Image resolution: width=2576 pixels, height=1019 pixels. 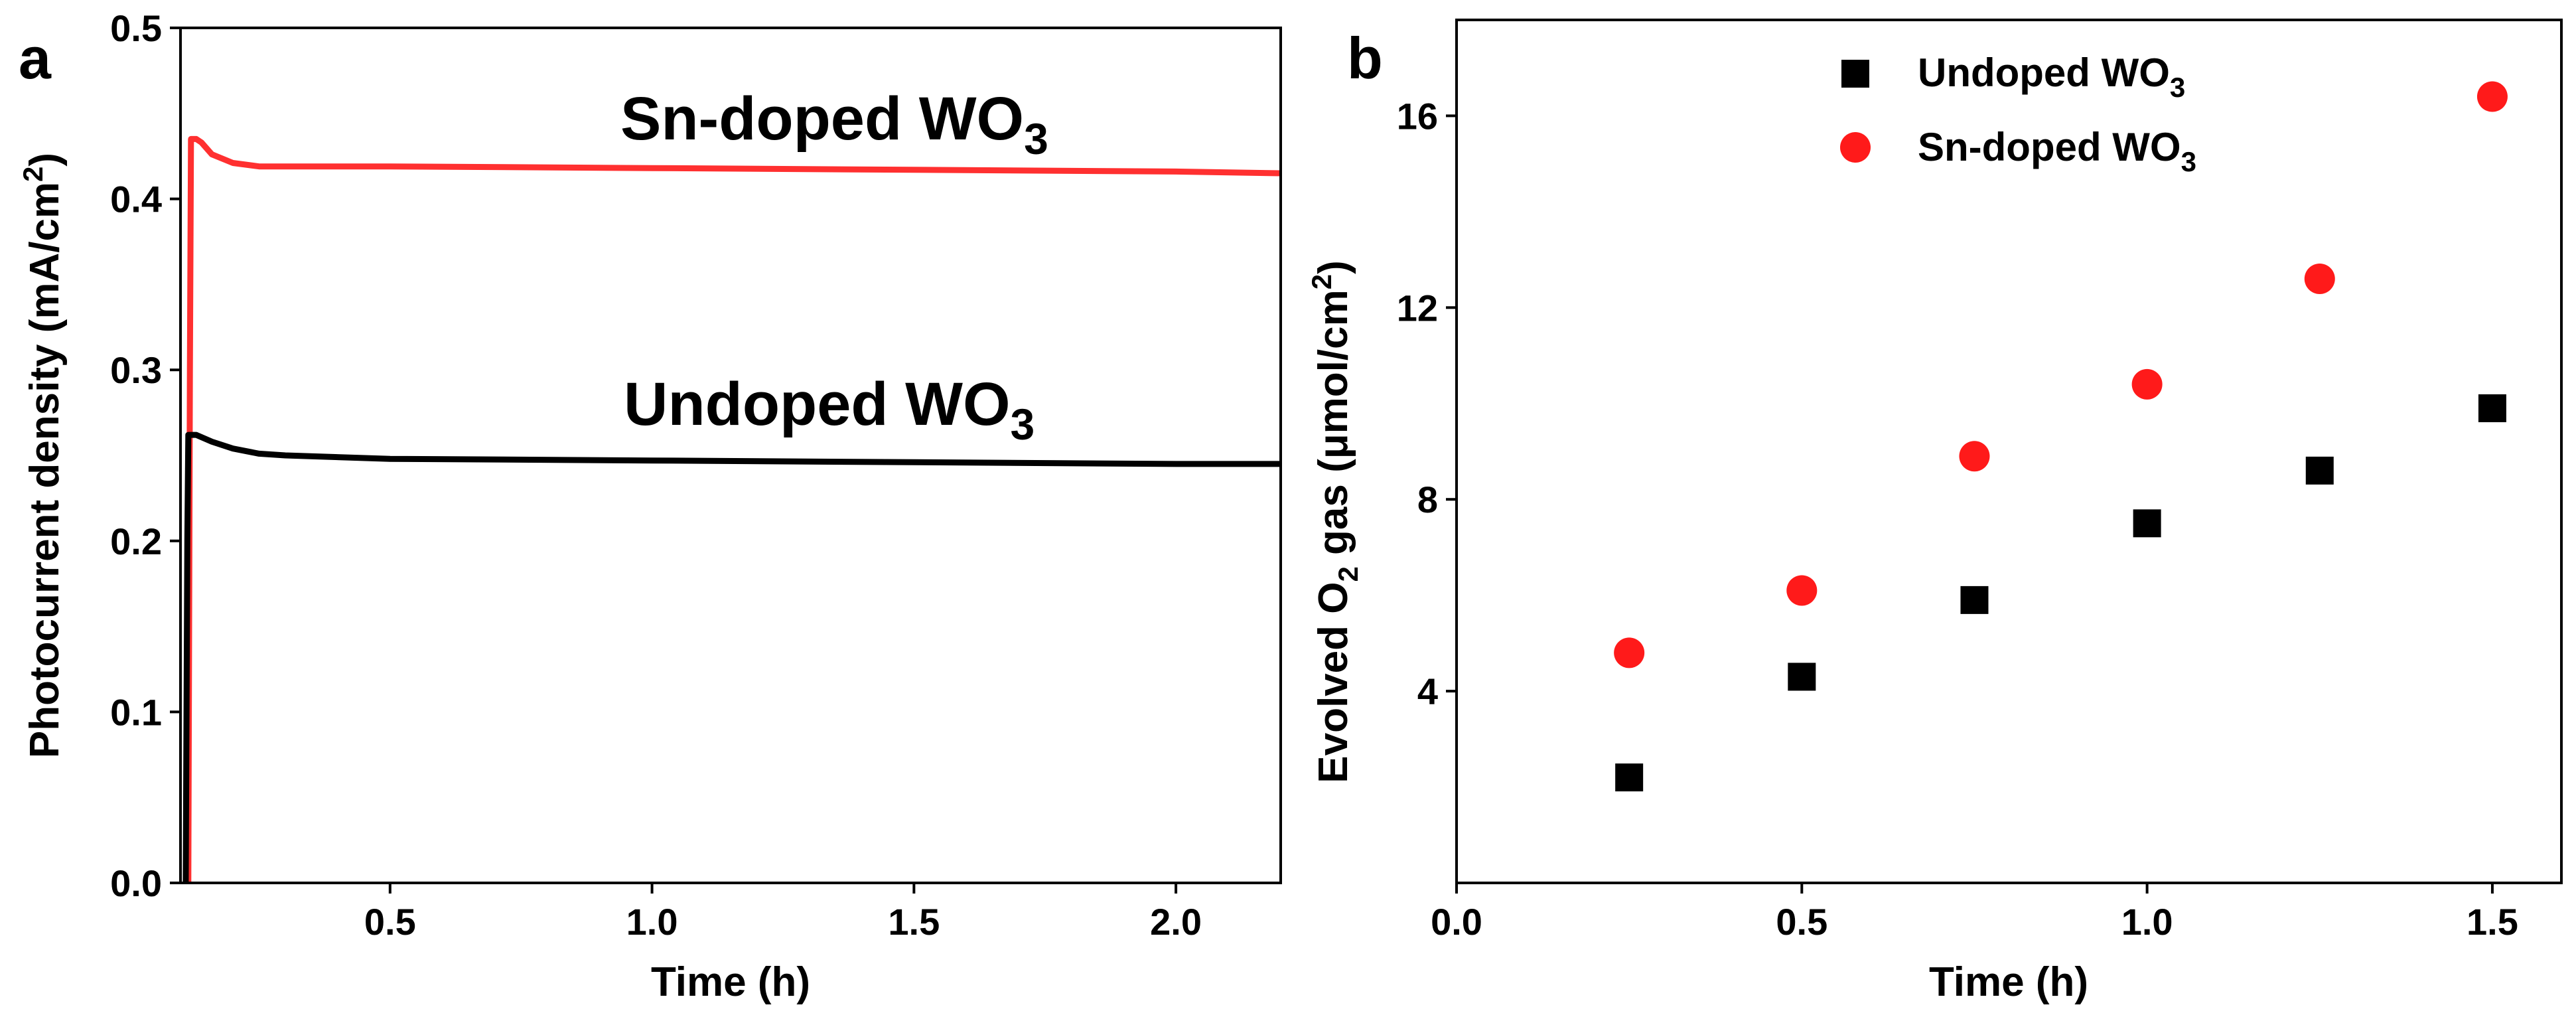 I want to click on annotation-sn-doped: Sn-doped WO3, so click(x=834, y=124).